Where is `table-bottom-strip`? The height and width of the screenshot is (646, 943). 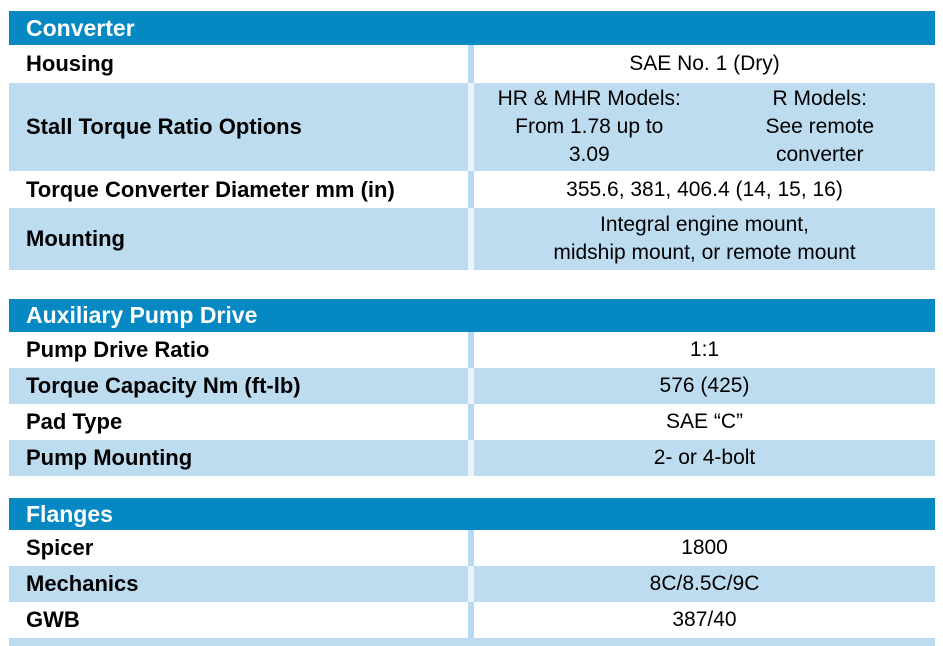
table-bottom-strip is located at coordinates (472, 642).